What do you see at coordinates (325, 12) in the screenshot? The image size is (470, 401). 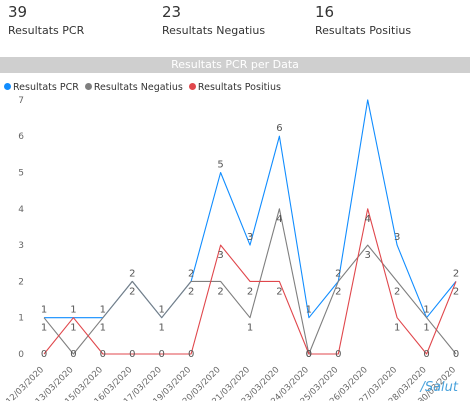 I see `kpi-positive-value: 16` at bounding box center [325, 12].